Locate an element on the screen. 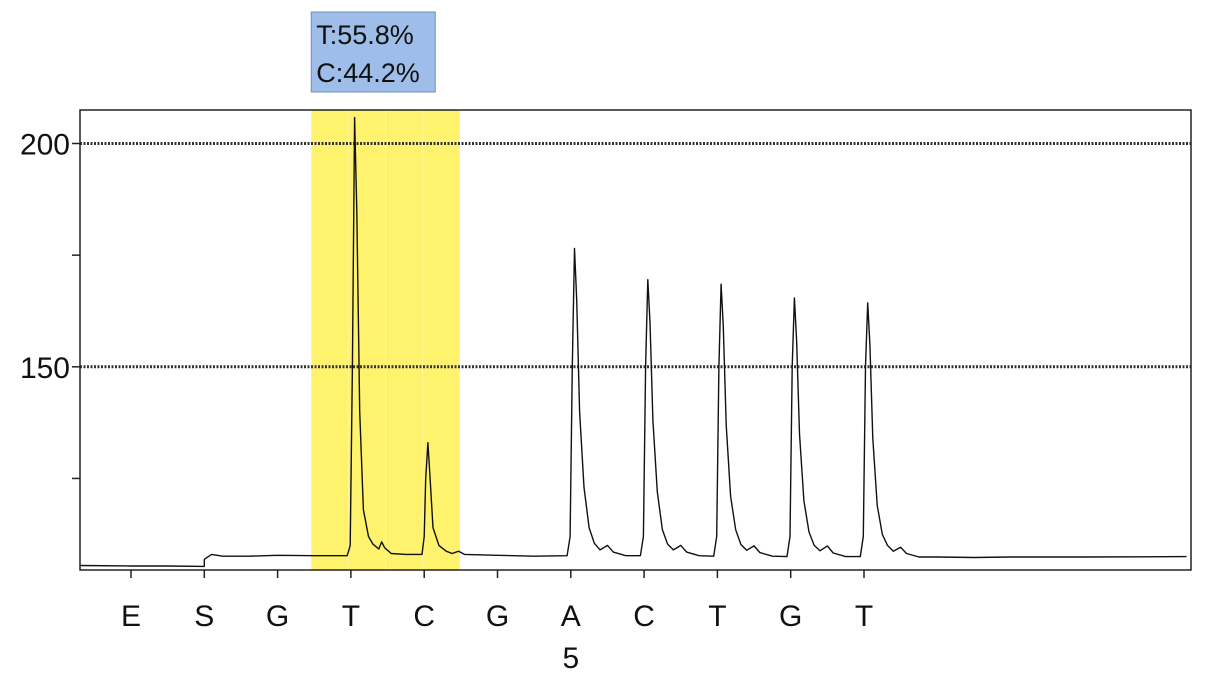  highlight-region is located at coordinates (385, 340).